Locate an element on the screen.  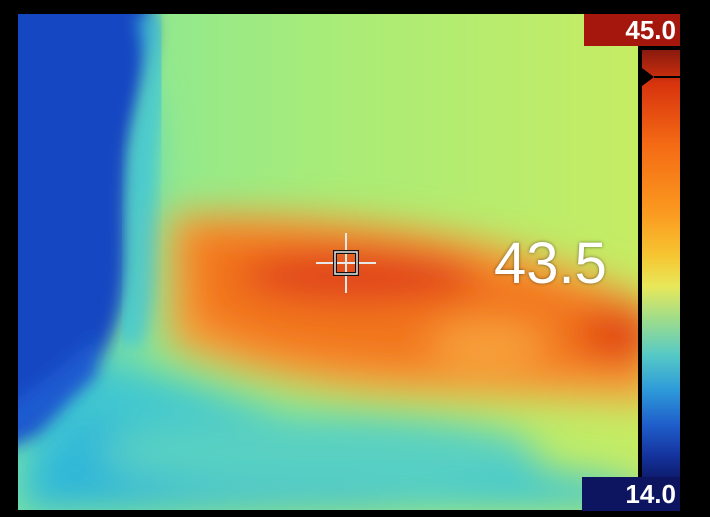
temperature-scale-bar is located at coordinates (660, 265).